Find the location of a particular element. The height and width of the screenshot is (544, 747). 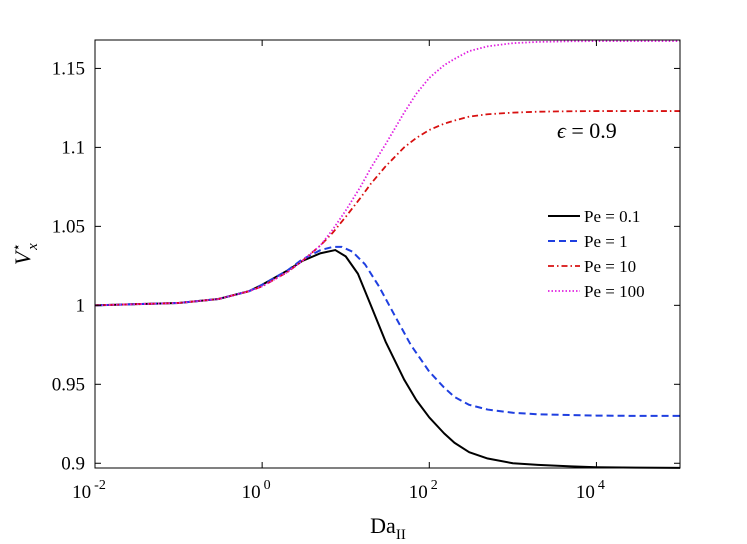

svg-text: V⋆x is located at coordinates (25, 254).